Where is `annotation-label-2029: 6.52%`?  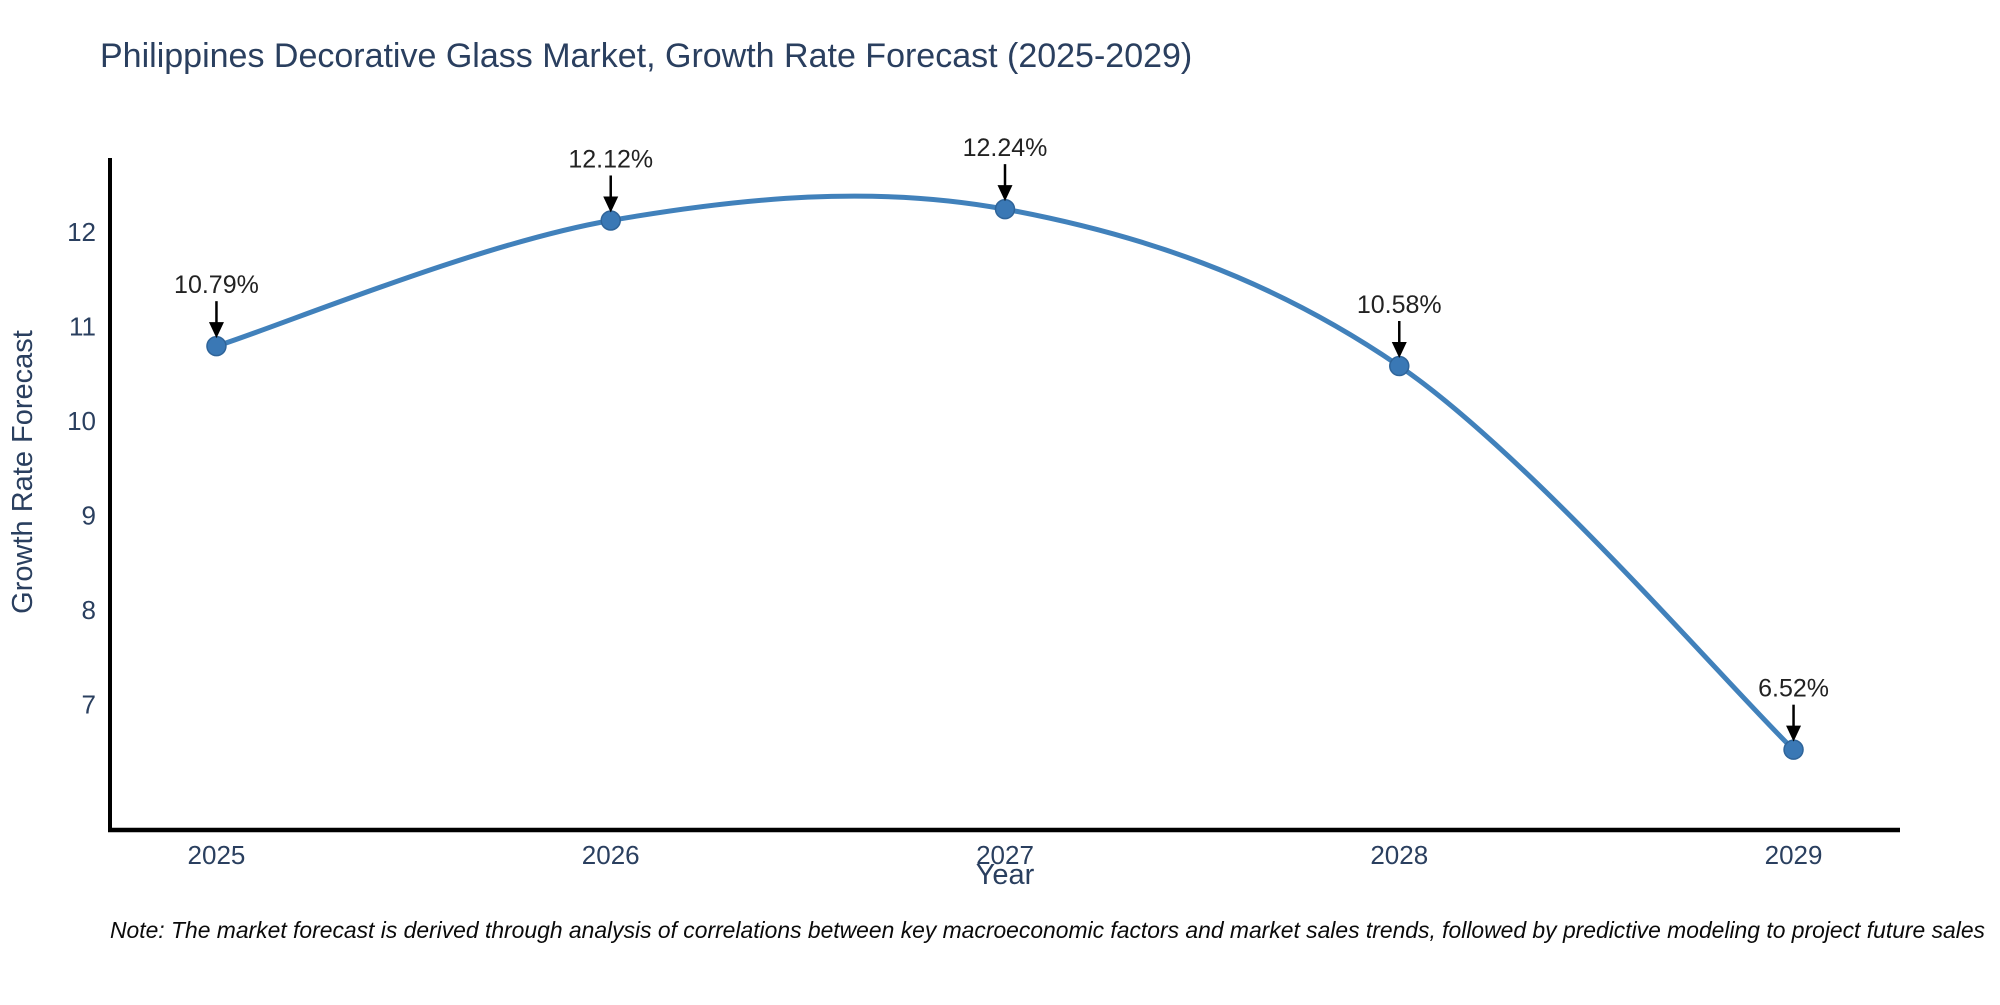
annotation-label-2029: 6.52% is located at coordinates (1793, 689).